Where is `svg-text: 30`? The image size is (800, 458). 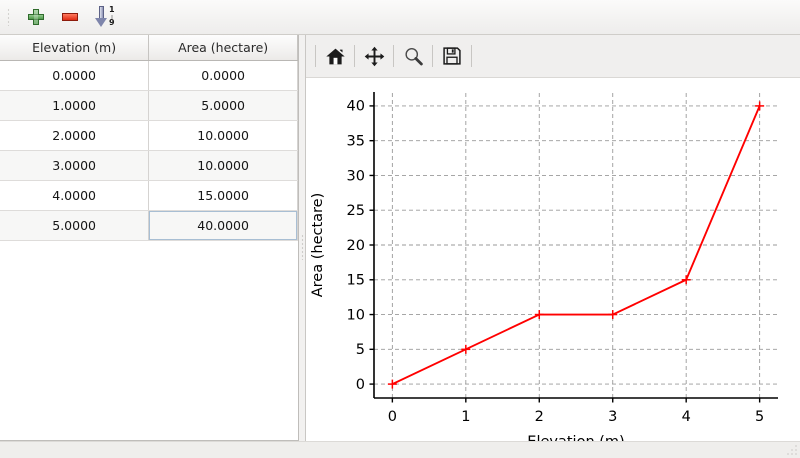 svg-text: 30 is located at coordinates (356, 176).